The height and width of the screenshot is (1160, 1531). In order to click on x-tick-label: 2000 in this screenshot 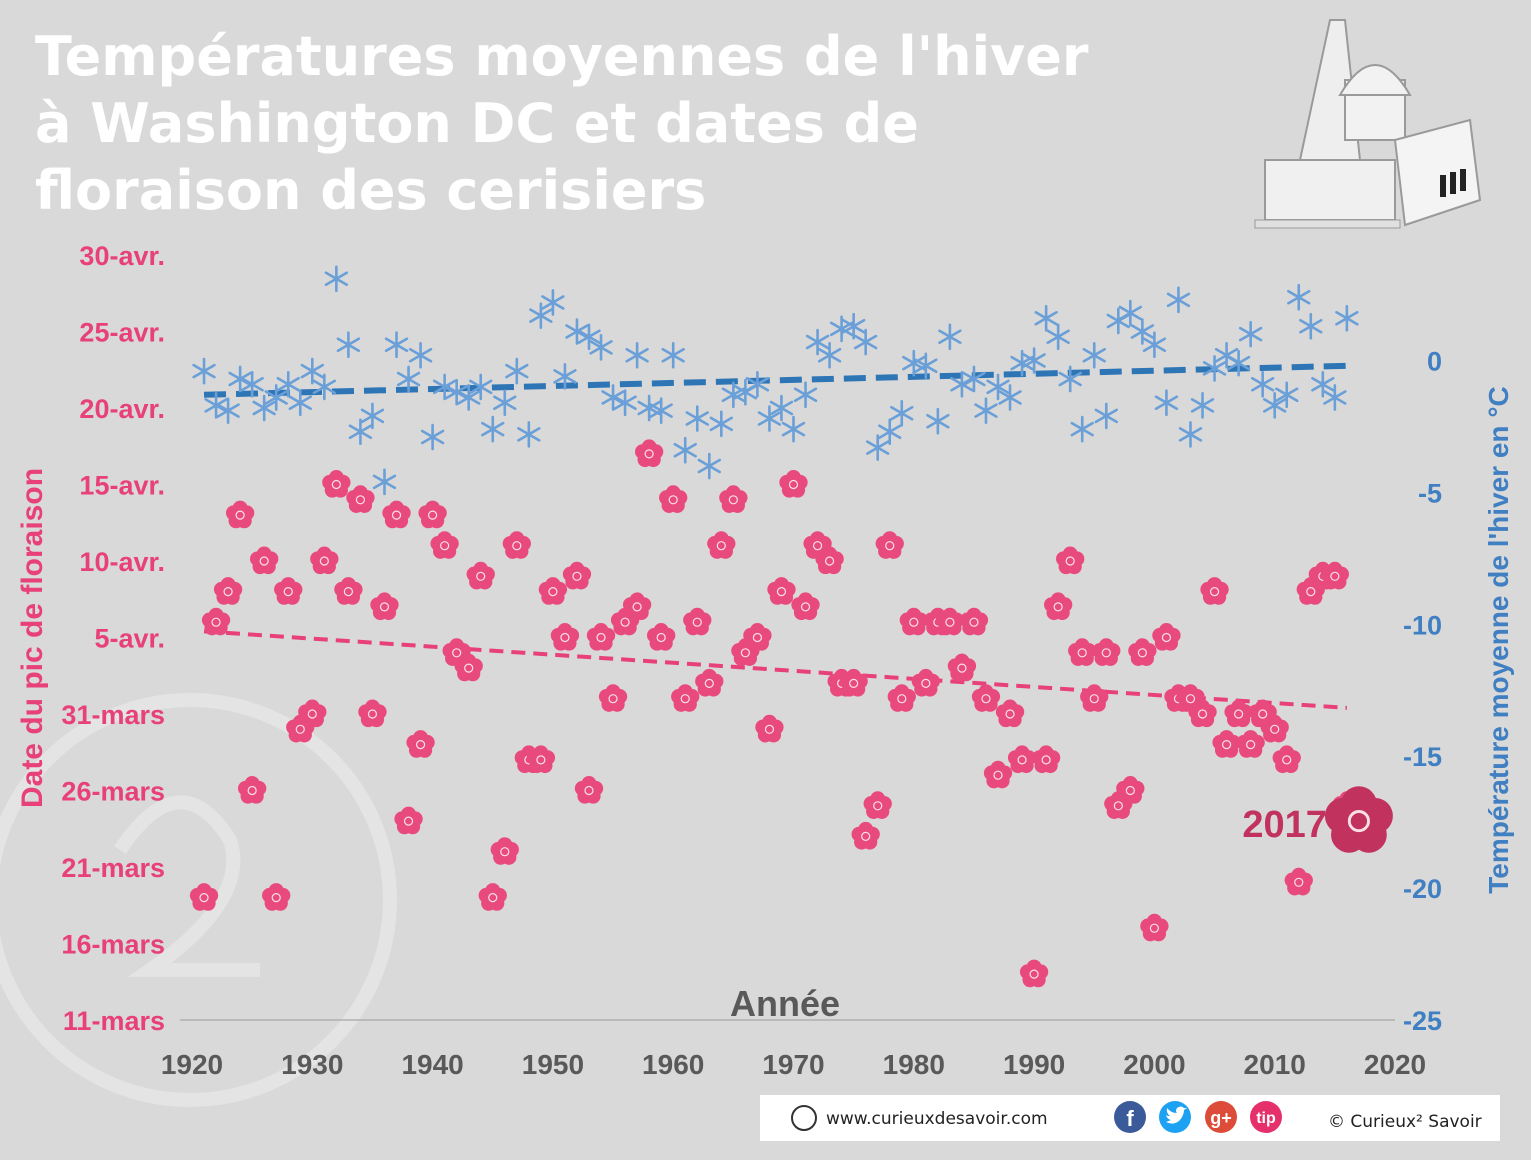, I will do `click(1154, 1064)`.